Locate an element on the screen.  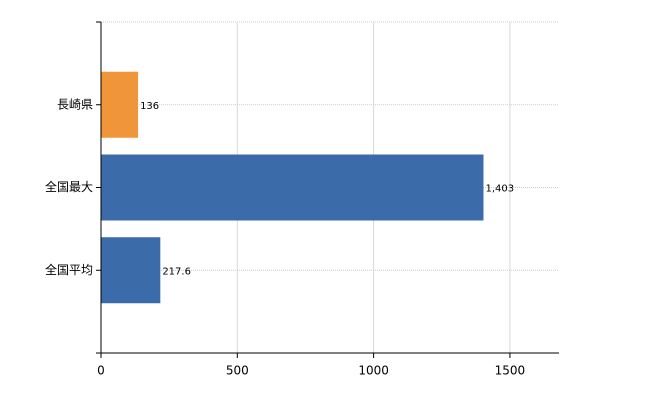
x-tick-label: 1000 is located at coordinates (373, 371).